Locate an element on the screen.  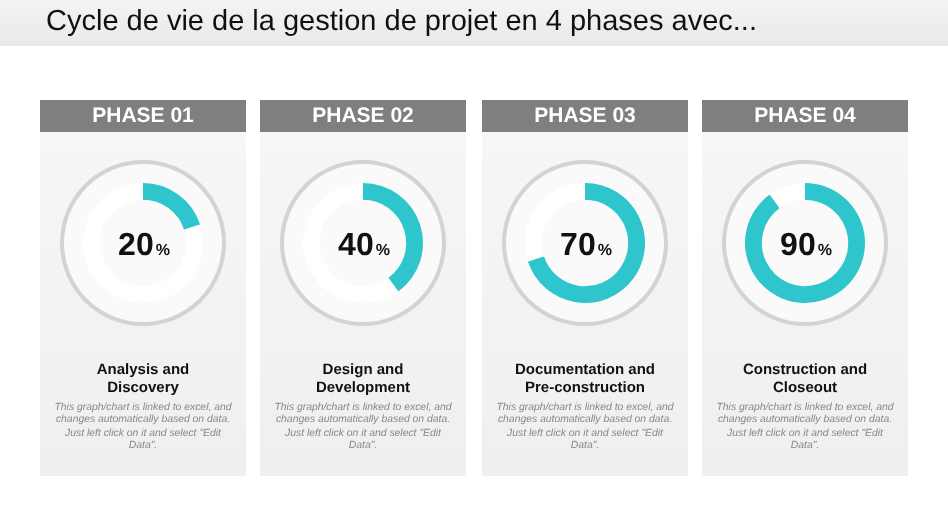
chart-title: PHASE 03 is located at coordinates (585, 116).